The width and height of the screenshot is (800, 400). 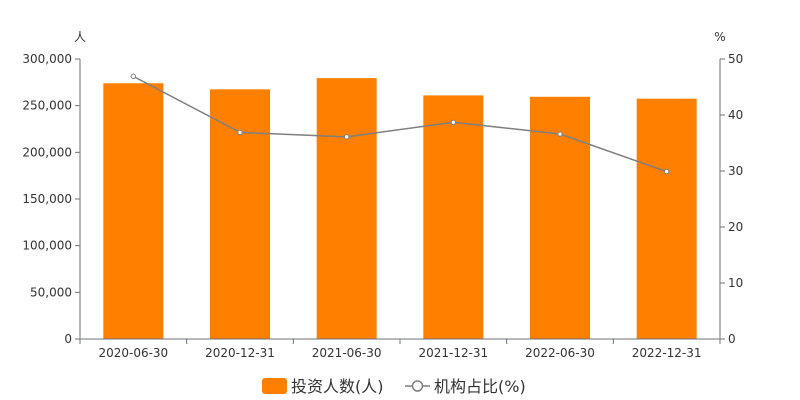 I want to click on left-axis-tick-label: 200,000, so click(x=47, y=152).